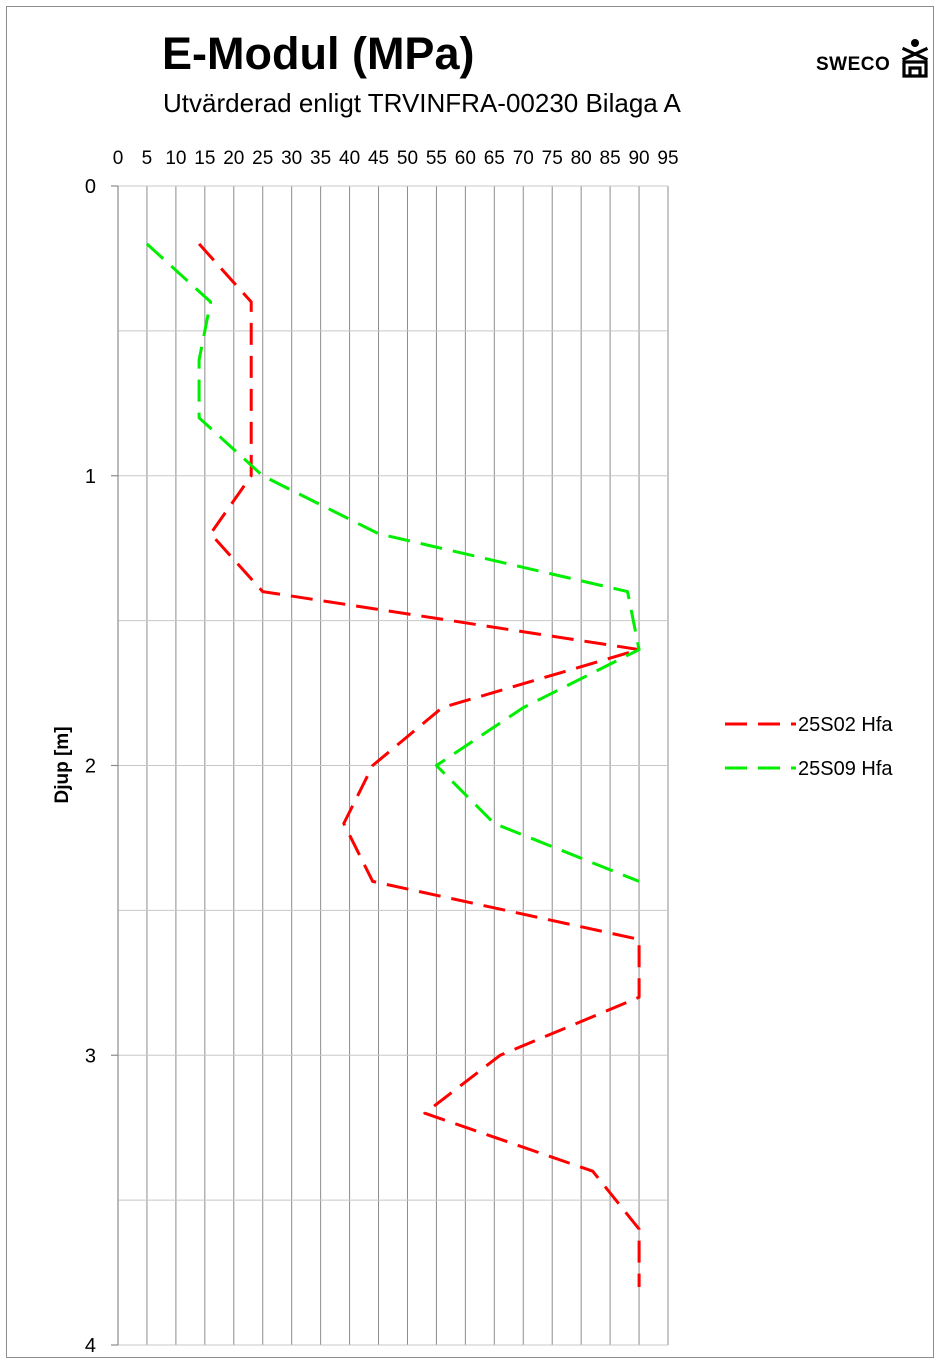  I want to click on x-tick-label: 70, so click(523, 158).